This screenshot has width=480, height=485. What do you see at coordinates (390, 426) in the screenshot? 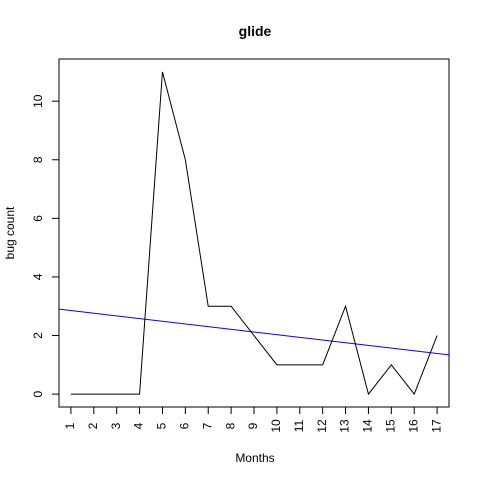
I see `x-tick-label: 15` at bounding box center [390, 426].